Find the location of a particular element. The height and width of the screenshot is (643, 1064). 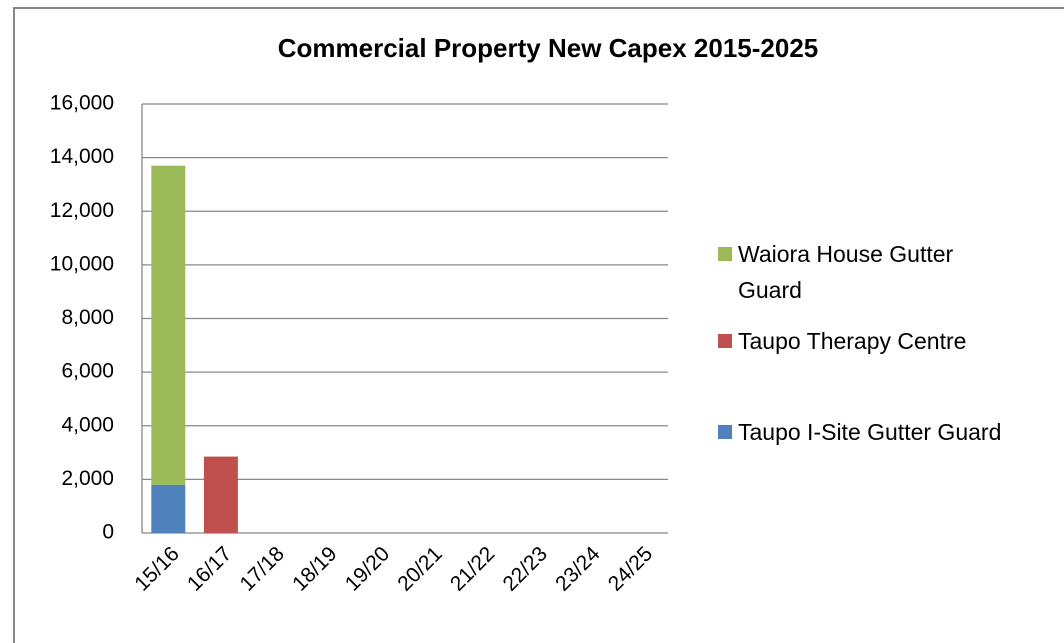

y-tick-label: 14,000 is located at coordinates (82, 156).